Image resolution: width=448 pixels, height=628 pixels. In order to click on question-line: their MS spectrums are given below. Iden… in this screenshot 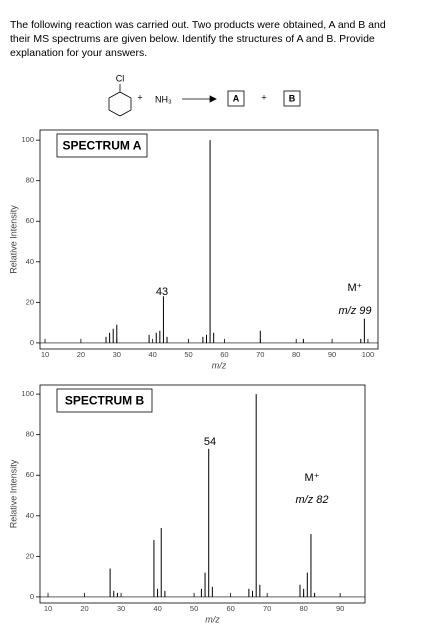, I will do `click(192, 39)`.